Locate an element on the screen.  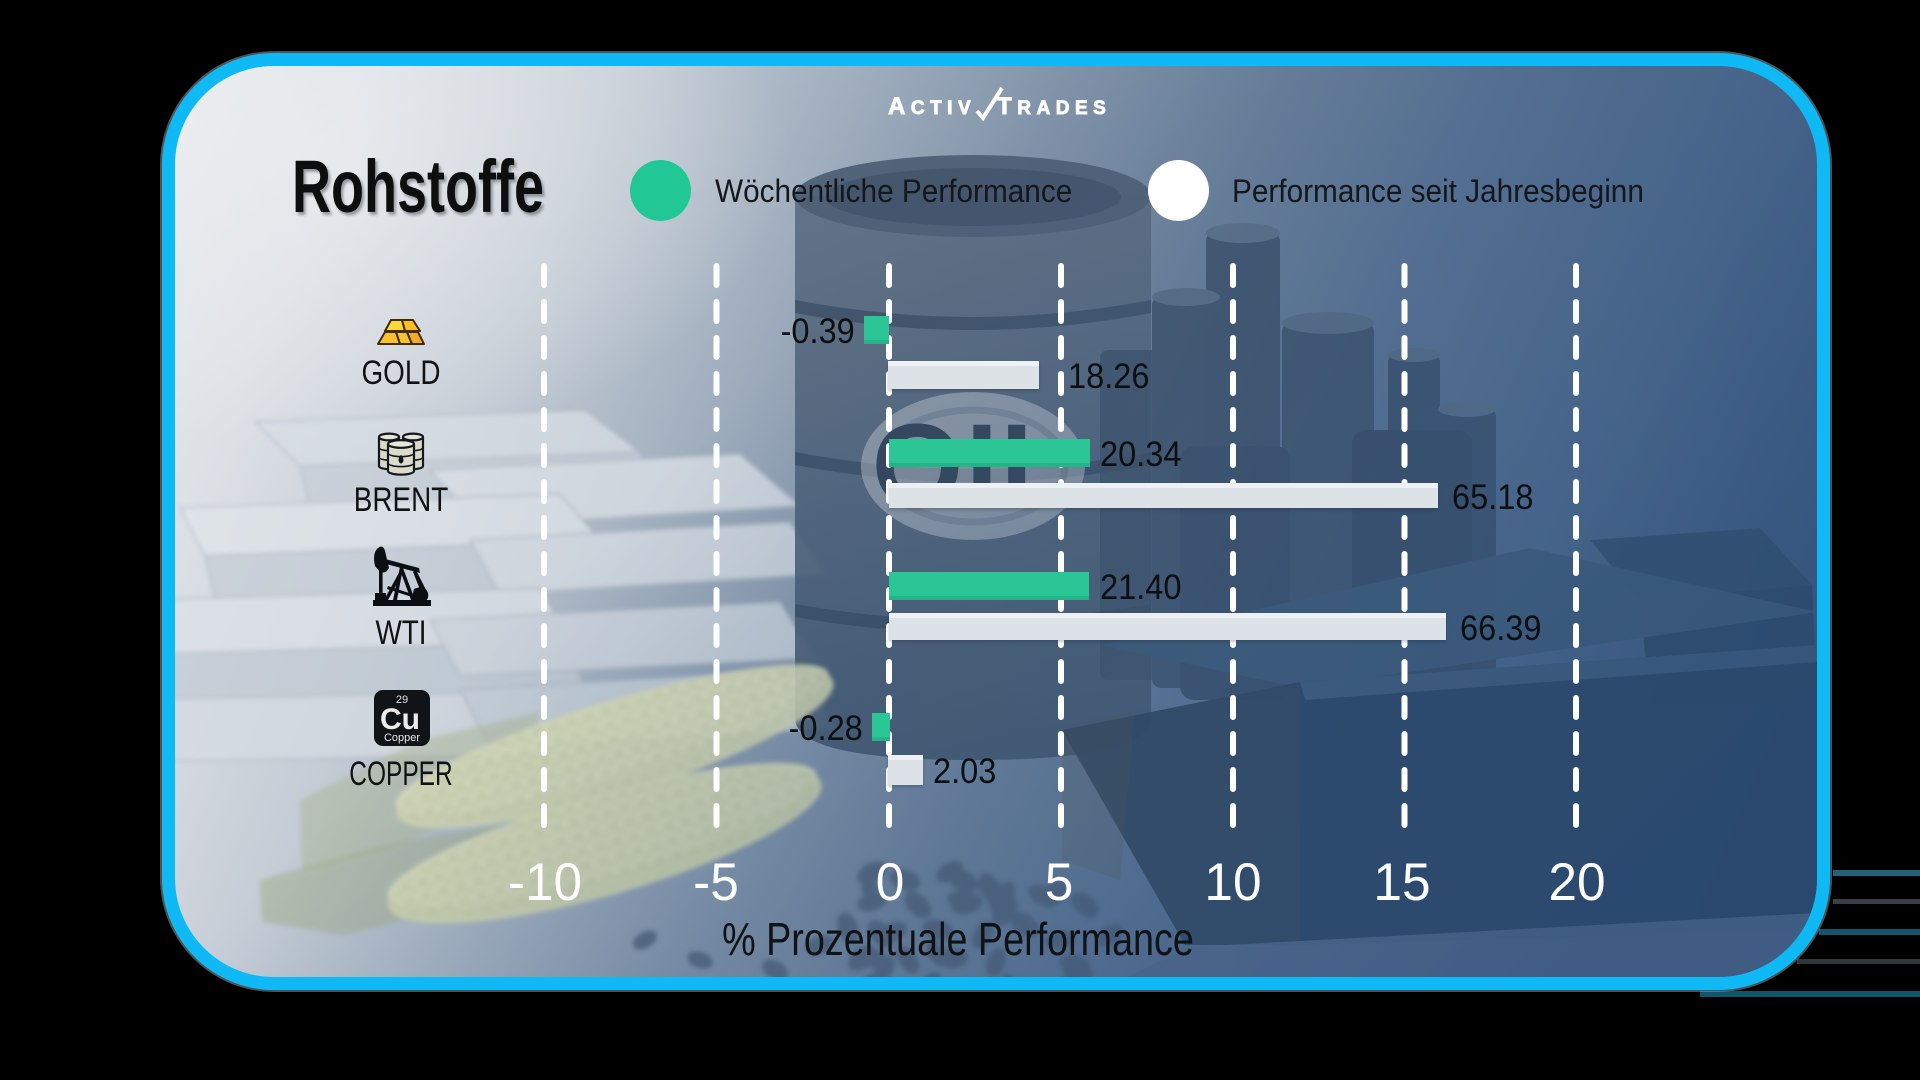
svg-text: Cu is located at coordinates (400, 719).